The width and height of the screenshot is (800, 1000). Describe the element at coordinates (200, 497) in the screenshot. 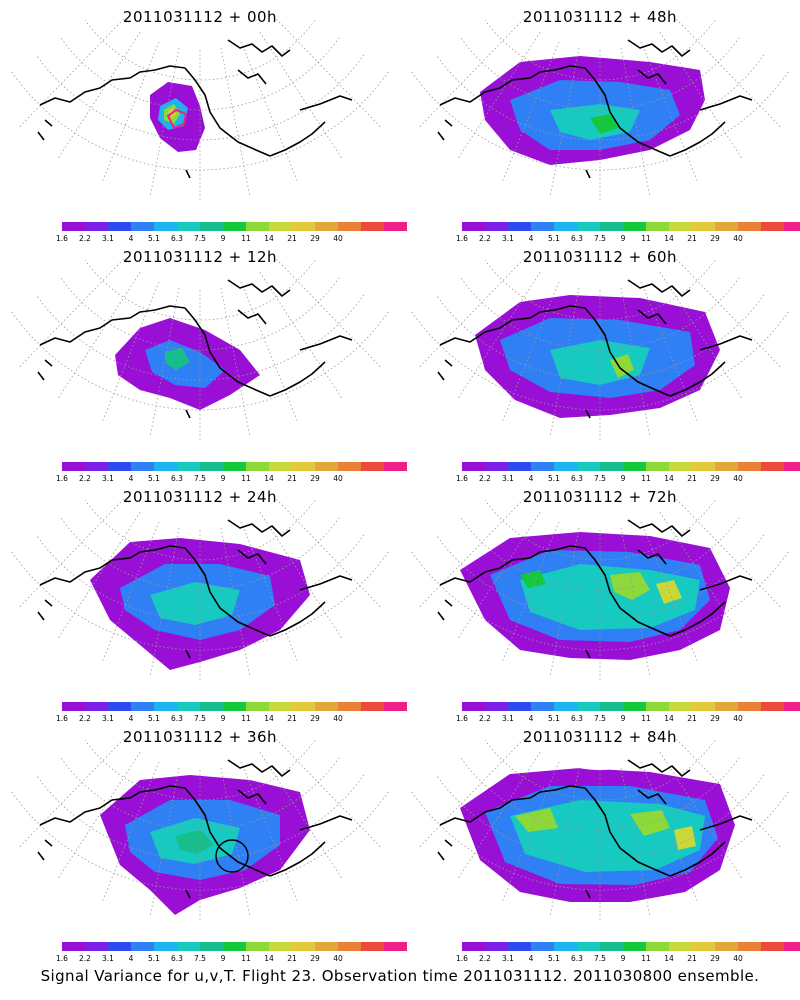

I see `panel-title: 2011031112 + 24h` at that location.